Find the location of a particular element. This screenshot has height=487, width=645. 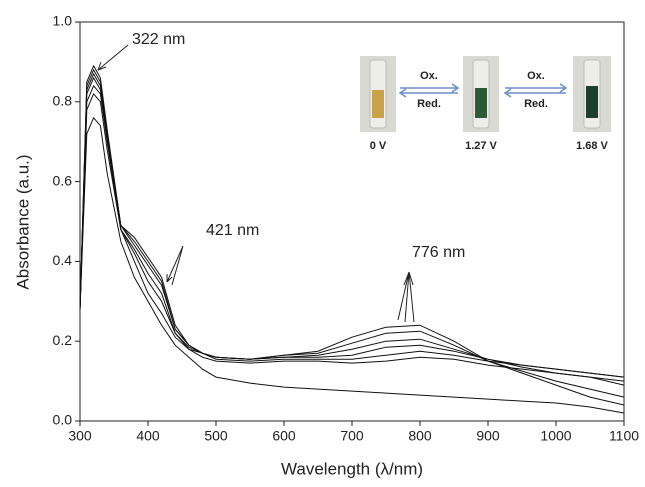

x-tick-label: 600 is located at coordinates (284, 436).